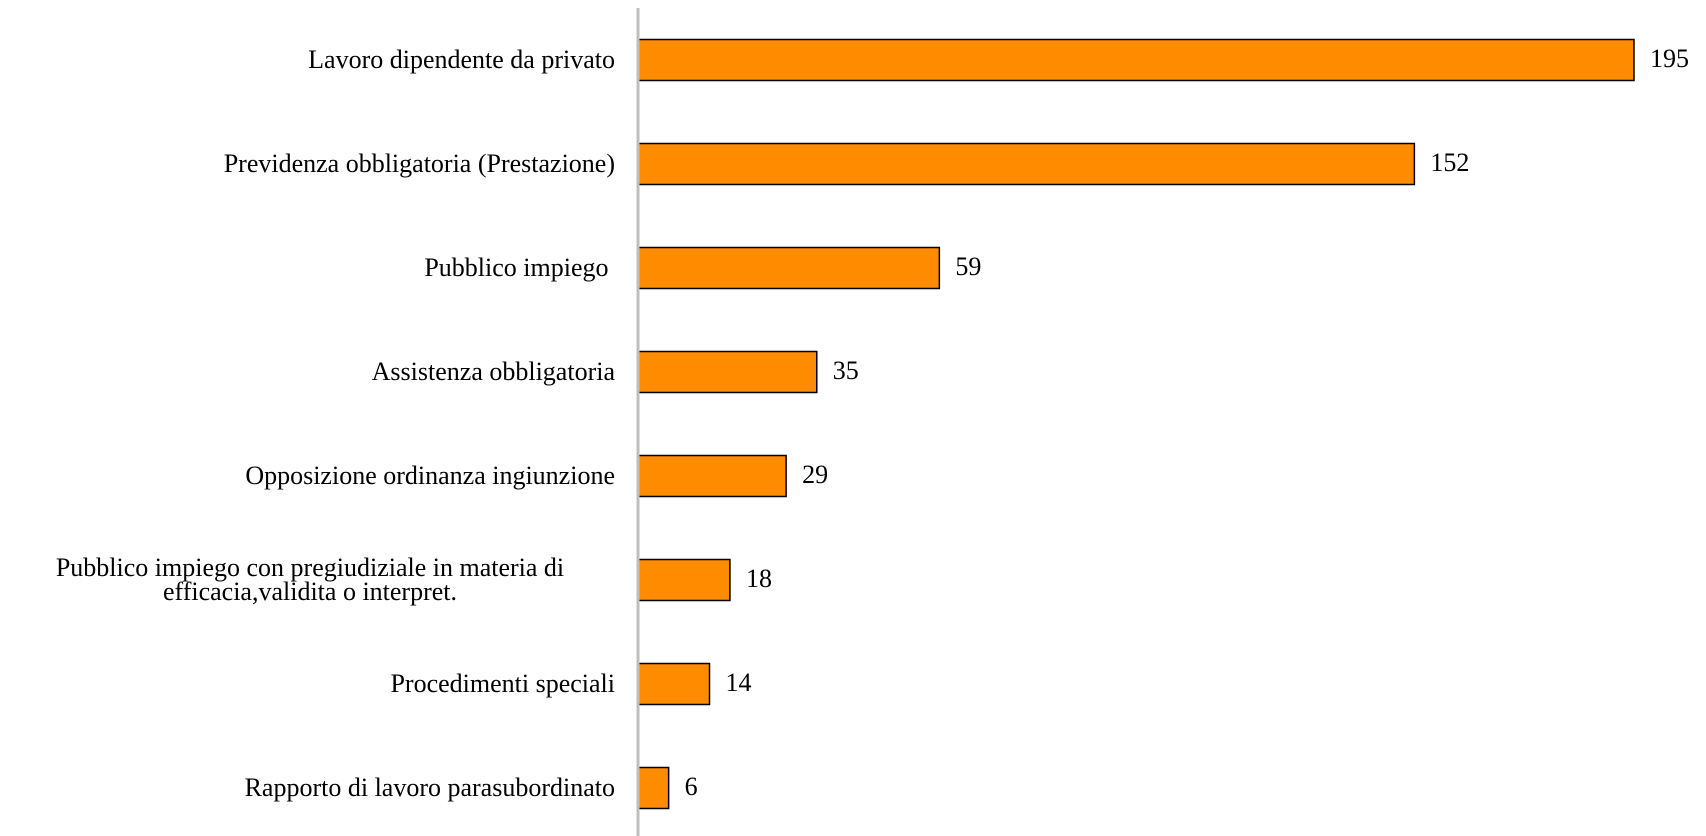 The width and height of the screenshot is (1706, 836). Describe the element at coordinates (502, 683) in the screenshot. I see `category-text: Procedimenti speciali` at that location.